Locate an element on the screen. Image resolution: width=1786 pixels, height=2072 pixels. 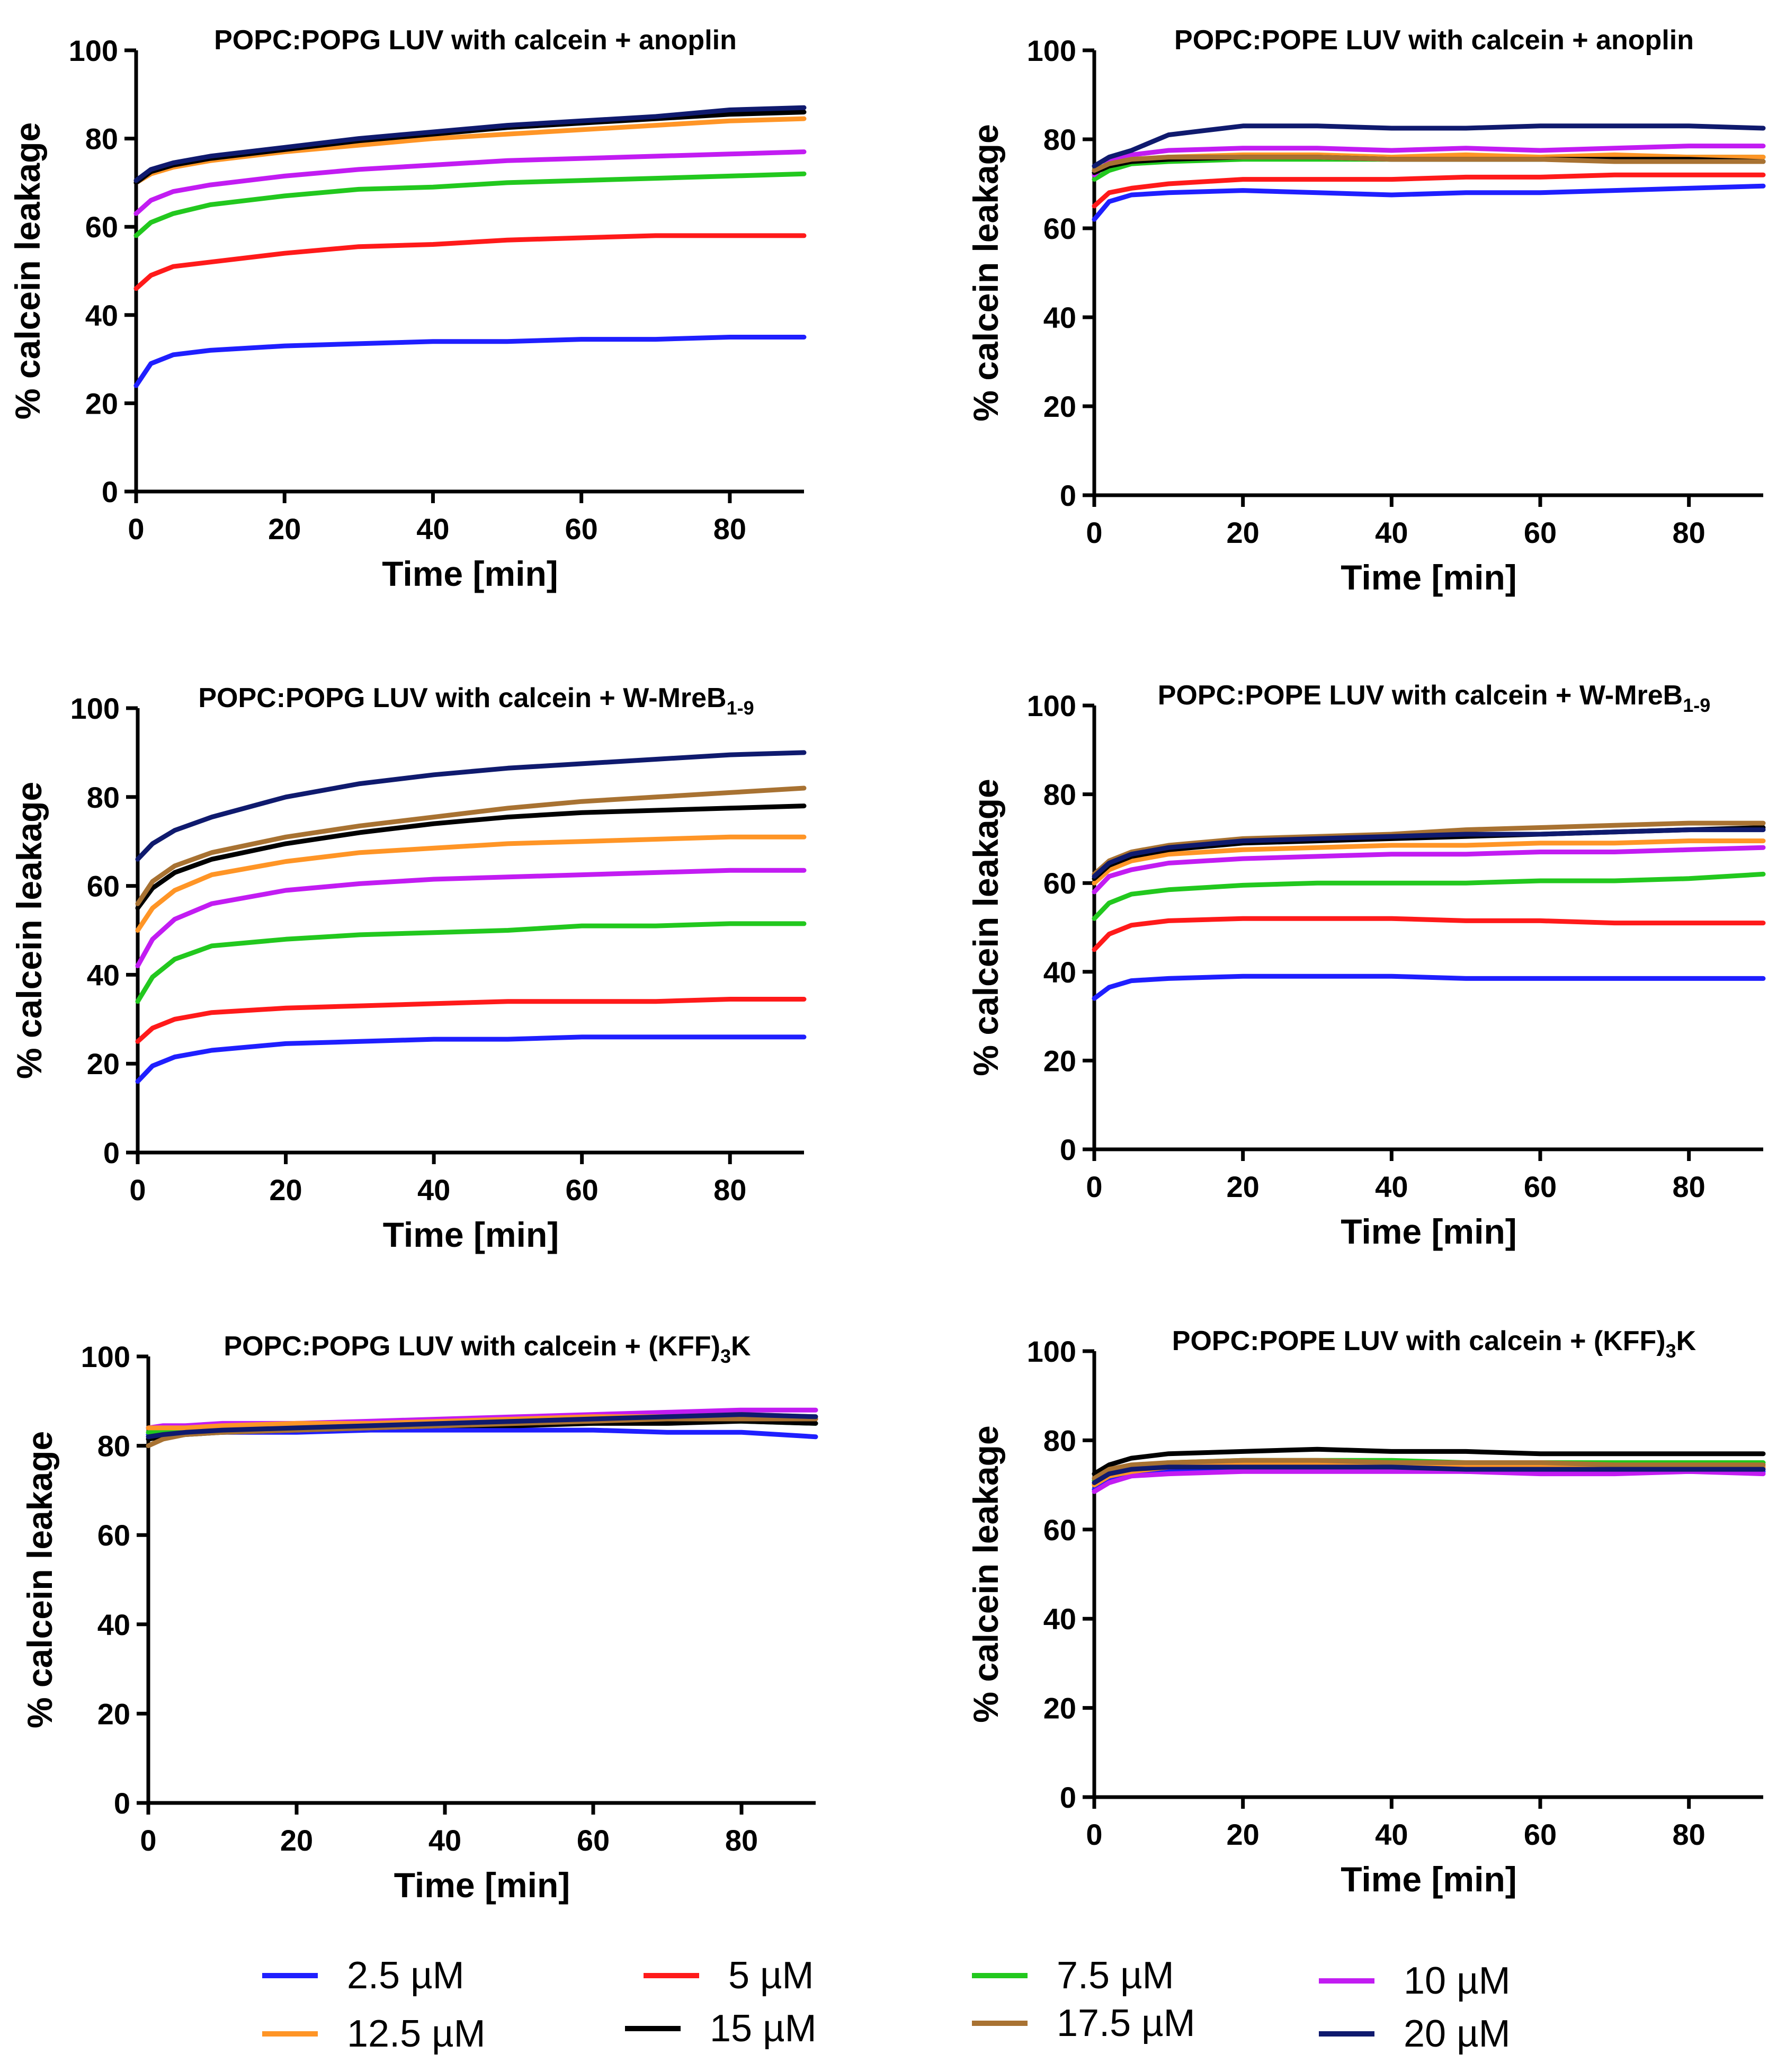
legend-item: 15 µM is located at coordinates (721, 2028).